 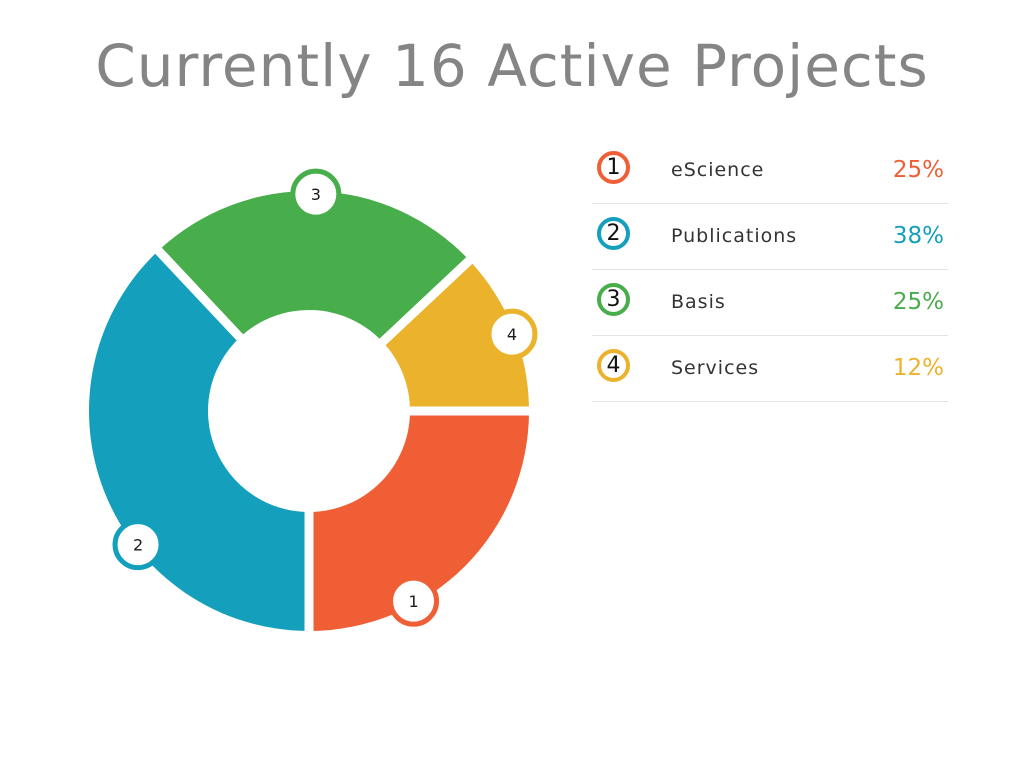 What do you see at coordinates (613, 233) in the screenshot?
I see `legend-marker-2: 2` at bounding box center [613, 233].